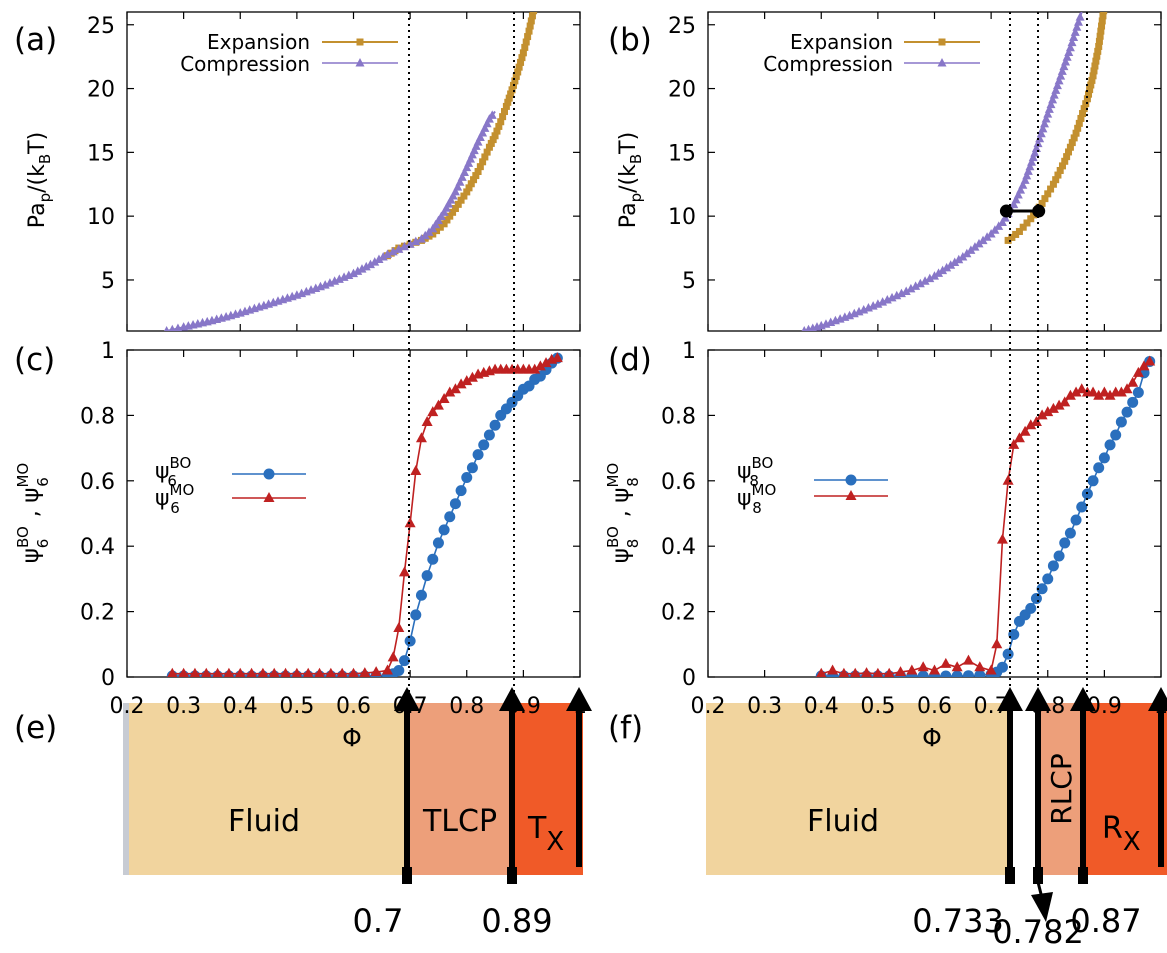  Describe the element at coordinates (264, 821) in the screenshot. I see `phase-fluid-label-e: Fluid` at that location.